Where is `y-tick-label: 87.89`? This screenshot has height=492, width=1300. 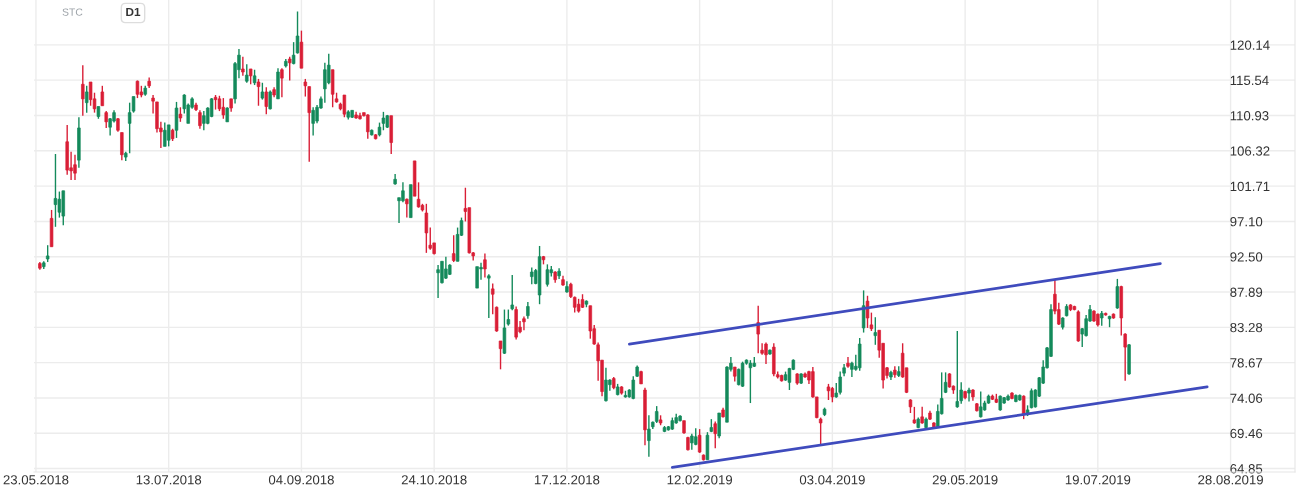
y-tick-label: 87.89 is located at coordinates (1246, 292).